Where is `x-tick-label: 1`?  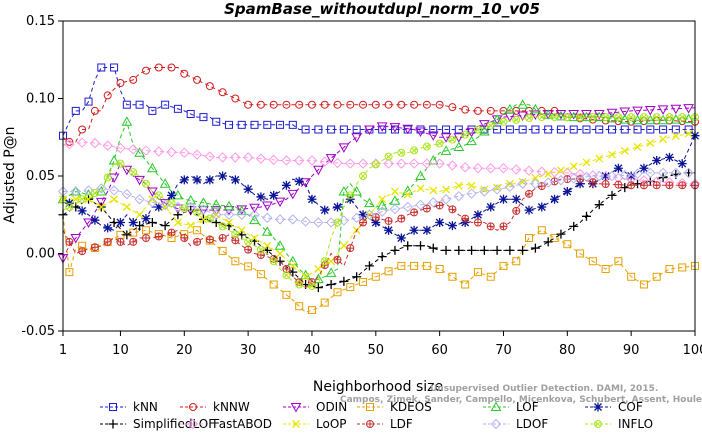
x-tick-label: 1 is located at coordinates (63, 350).